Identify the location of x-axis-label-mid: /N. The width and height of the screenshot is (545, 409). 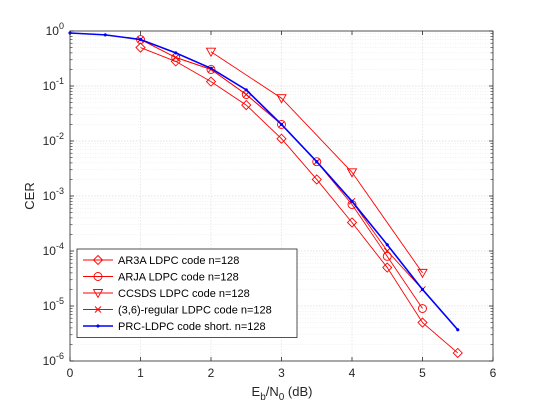
(272, 391).